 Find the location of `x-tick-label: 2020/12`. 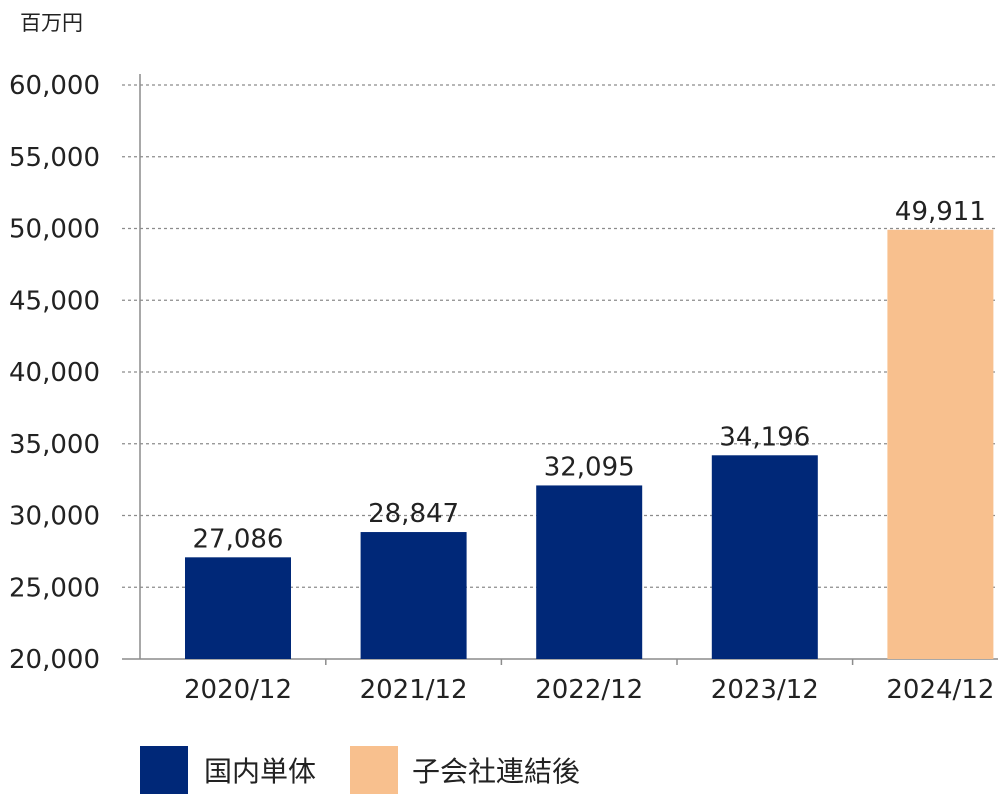

x-tick-label: 2020/12 is located at coordinates (238, 690).